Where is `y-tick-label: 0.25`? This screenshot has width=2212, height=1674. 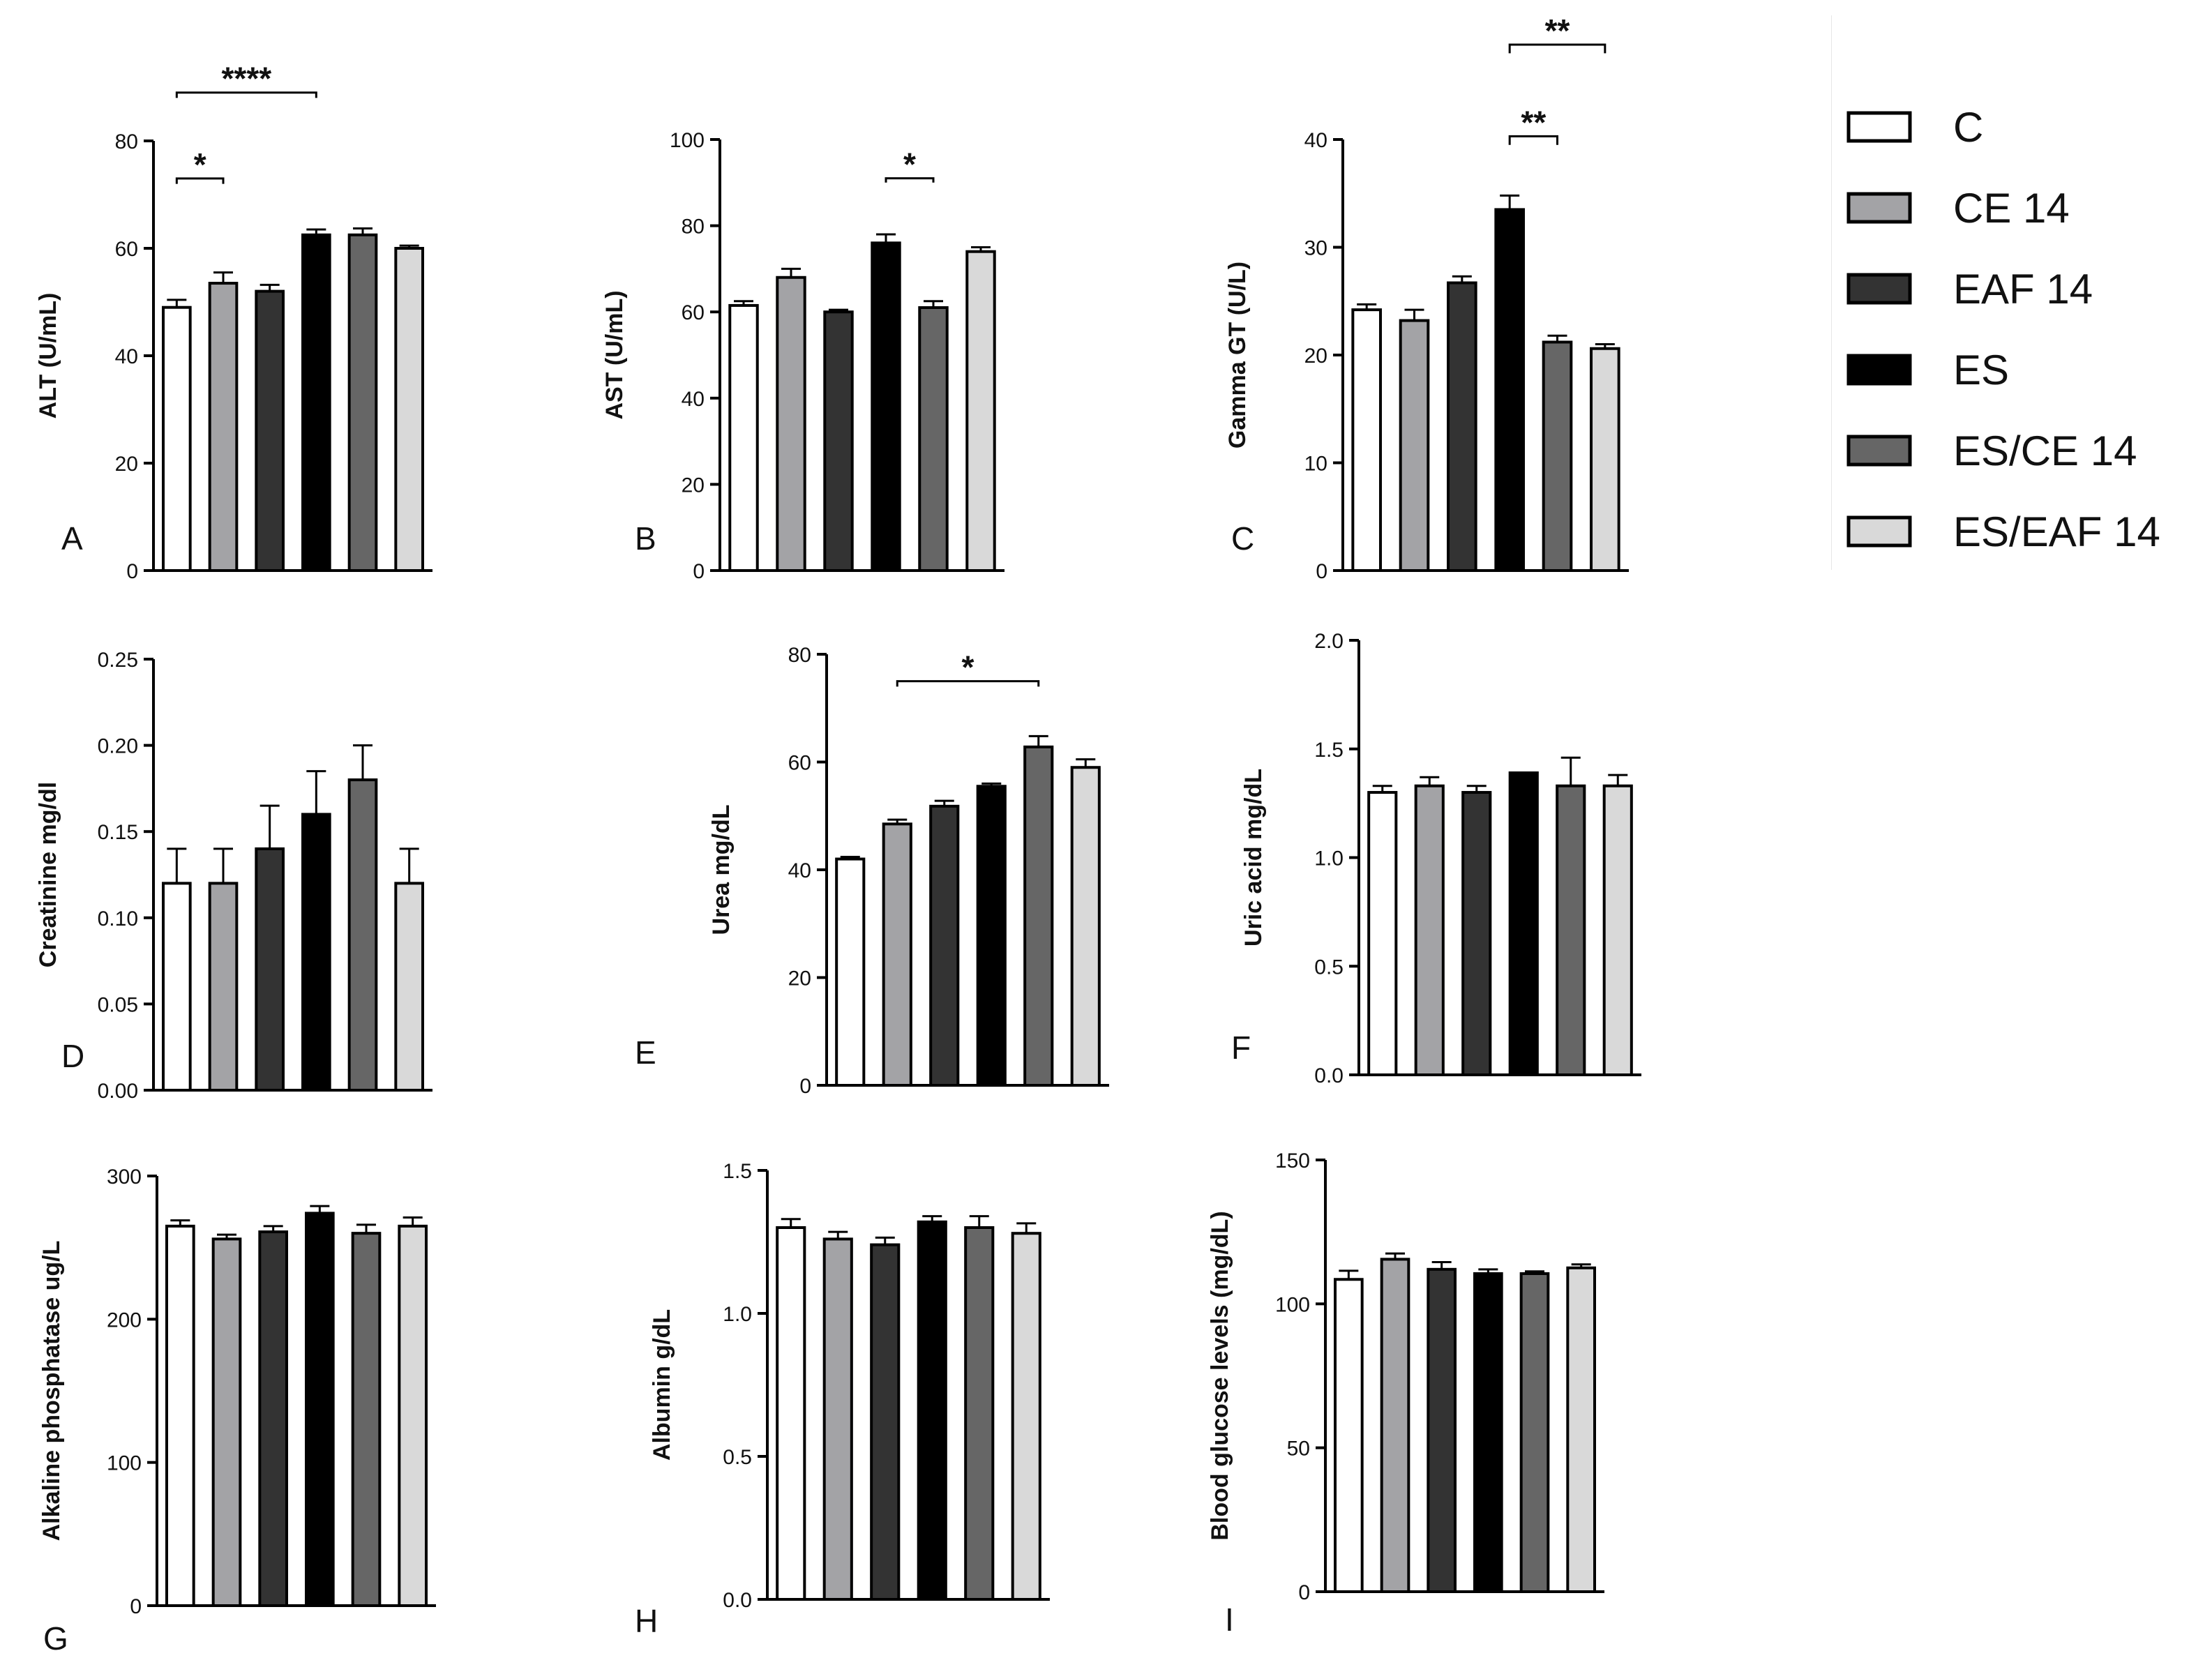 y-tick-label: 0.25 is located at coordinates (118, 660).